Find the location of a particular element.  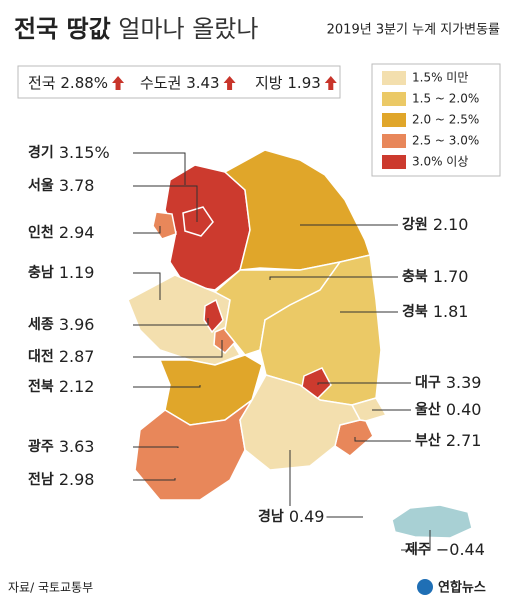

region-value: 1.81 is located at coordinates (451, 311).